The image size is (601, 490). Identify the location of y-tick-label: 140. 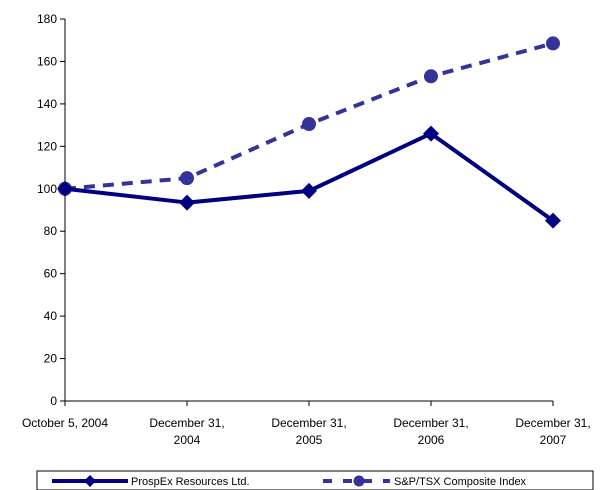
(47, 104).